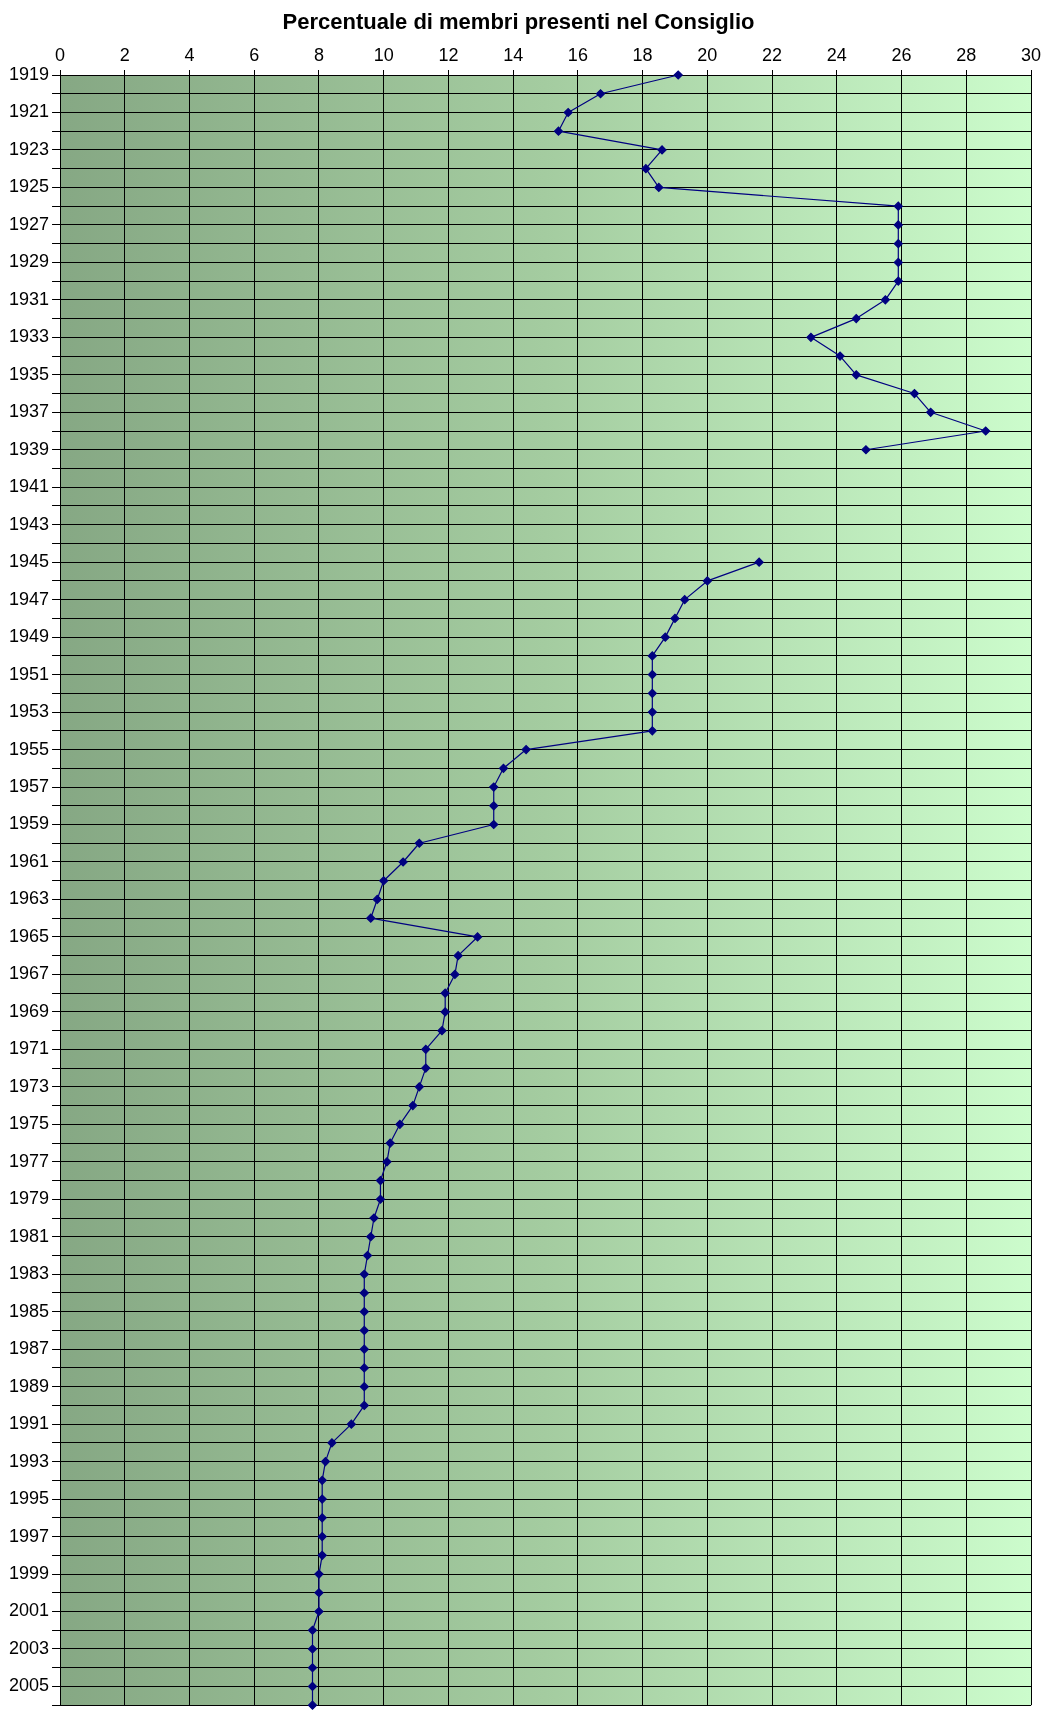 Image resolution: width=1045 pixels, height=1719 pixels. Describe the element at coordinates (29, 1423) in the screenshot. I see `y-tick-label: 1991` at that location.